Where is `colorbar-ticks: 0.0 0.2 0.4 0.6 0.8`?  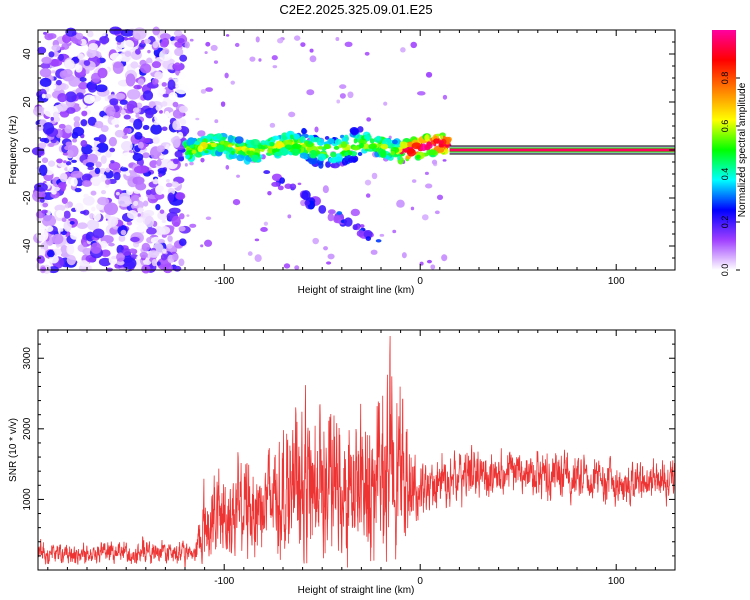
colorbar-ticks: 0.0 0.2 0.4 0.6 0.8 is located at coordinates (730, 174).